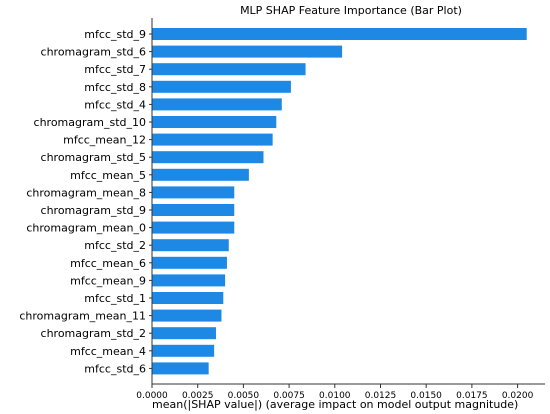 The height and width of the screenshot is (414, 550). I want to click on y-tick-label: chromagram_std_10, so click(90, 122).